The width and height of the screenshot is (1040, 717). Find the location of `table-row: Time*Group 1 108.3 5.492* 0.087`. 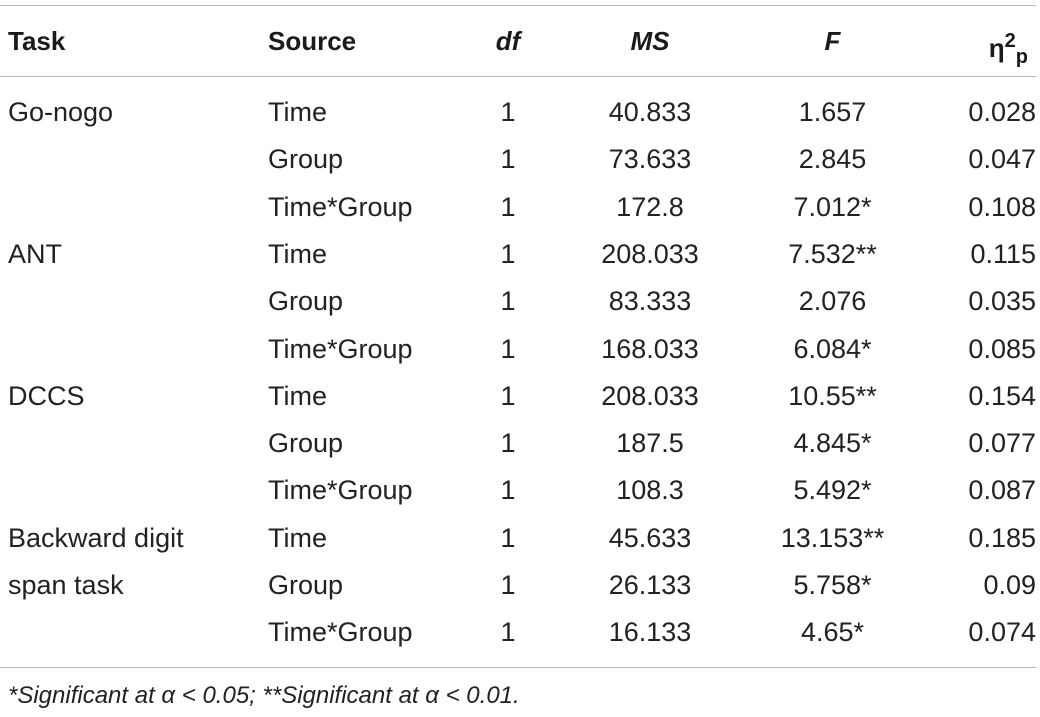

table-row: Time*Group 1 108.3 5.492* 0.087 is located at coordinates (520, 498).